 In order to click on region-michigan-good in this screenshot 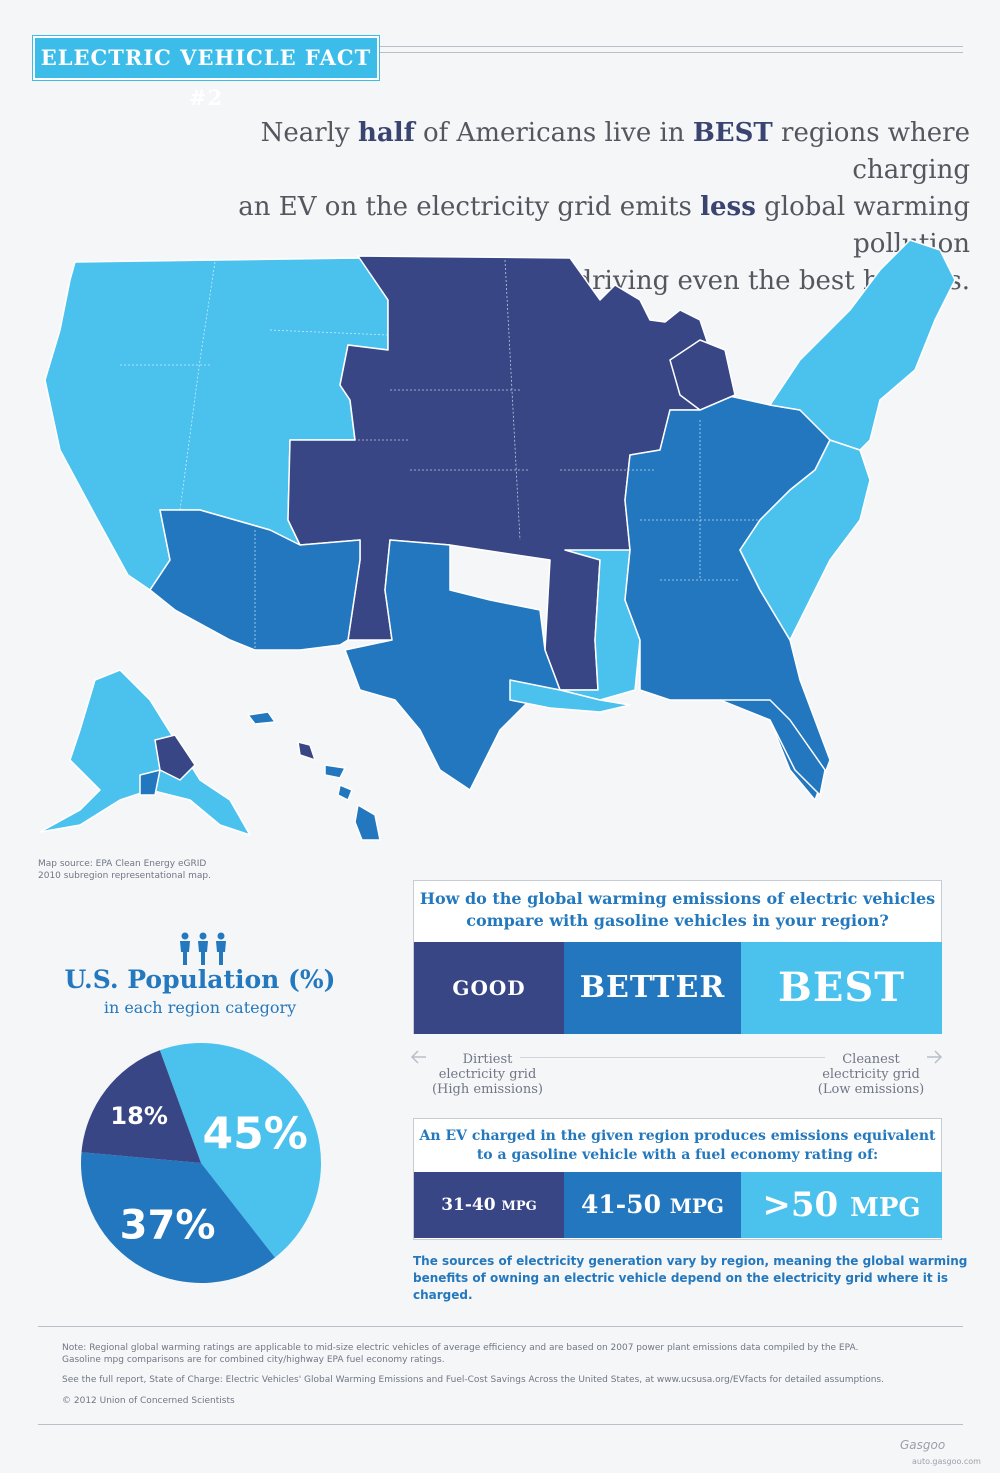, I will do `click(702, 375)`.